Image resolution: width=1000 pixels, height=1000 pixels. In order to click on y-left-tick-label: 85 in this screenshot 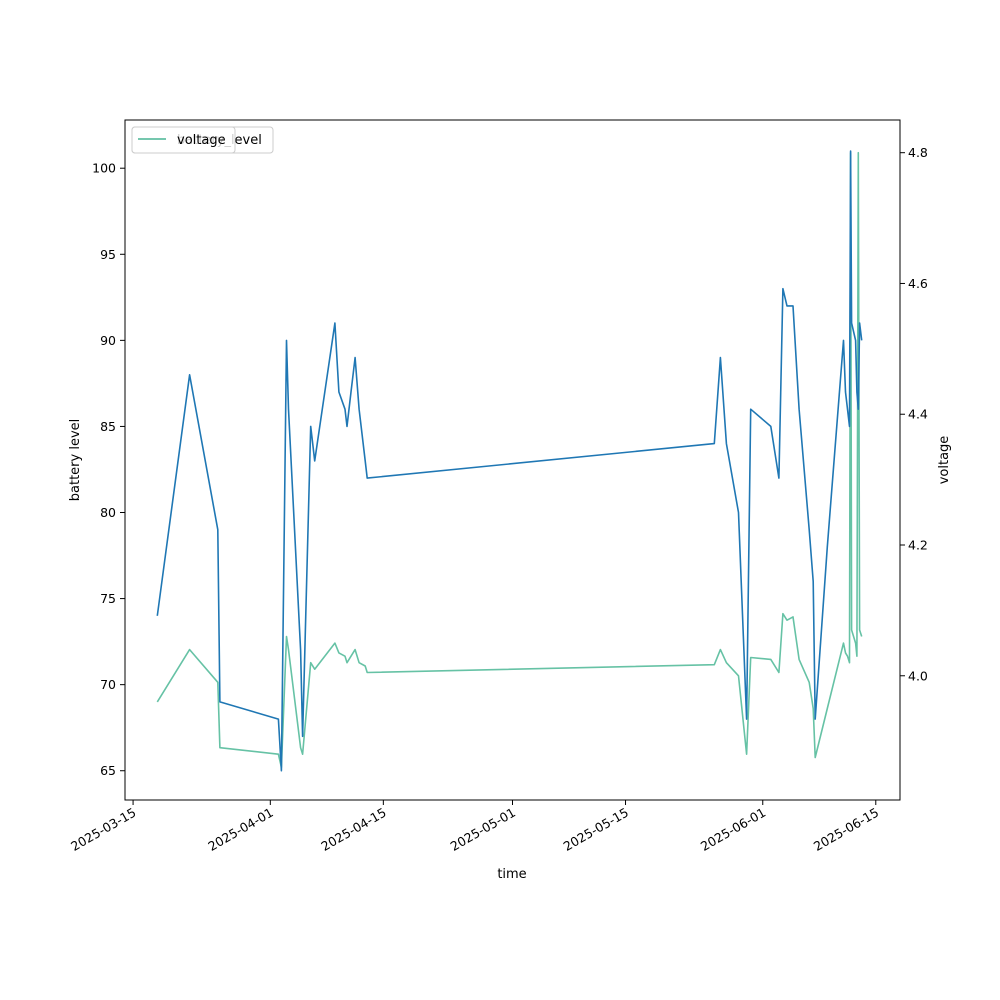, I will do `click(108, 426)`.